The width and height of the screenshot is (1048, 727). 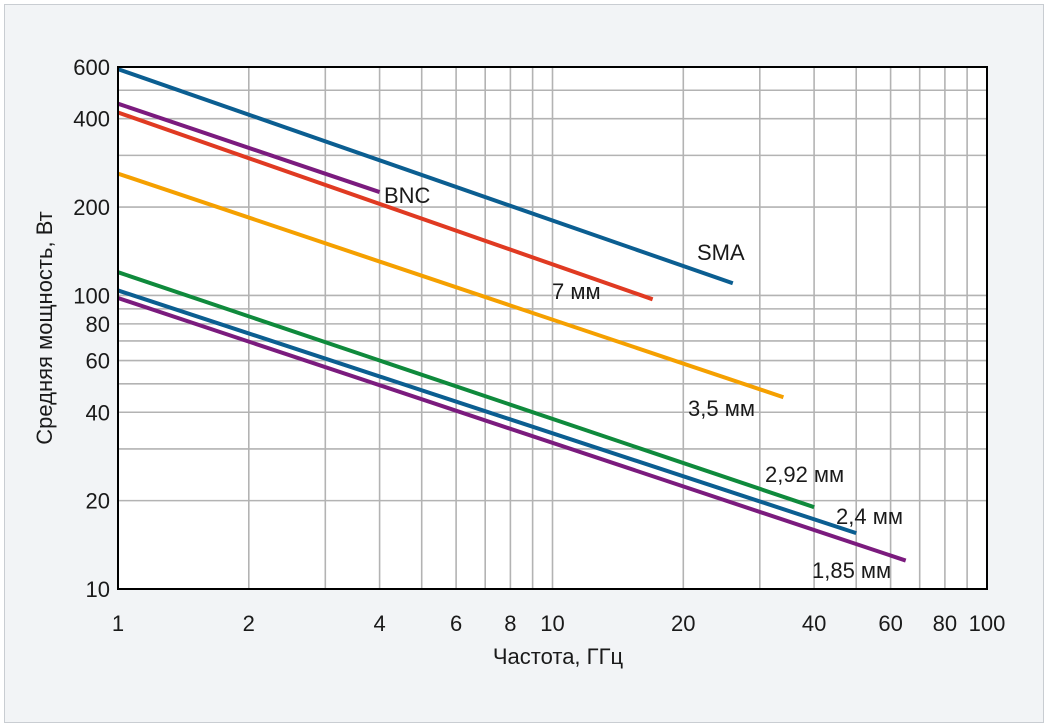 What do you see at coordinates (98, 324) in the screenshot?
I see `y-tick-label: 80` at bounding box center [98, 324].